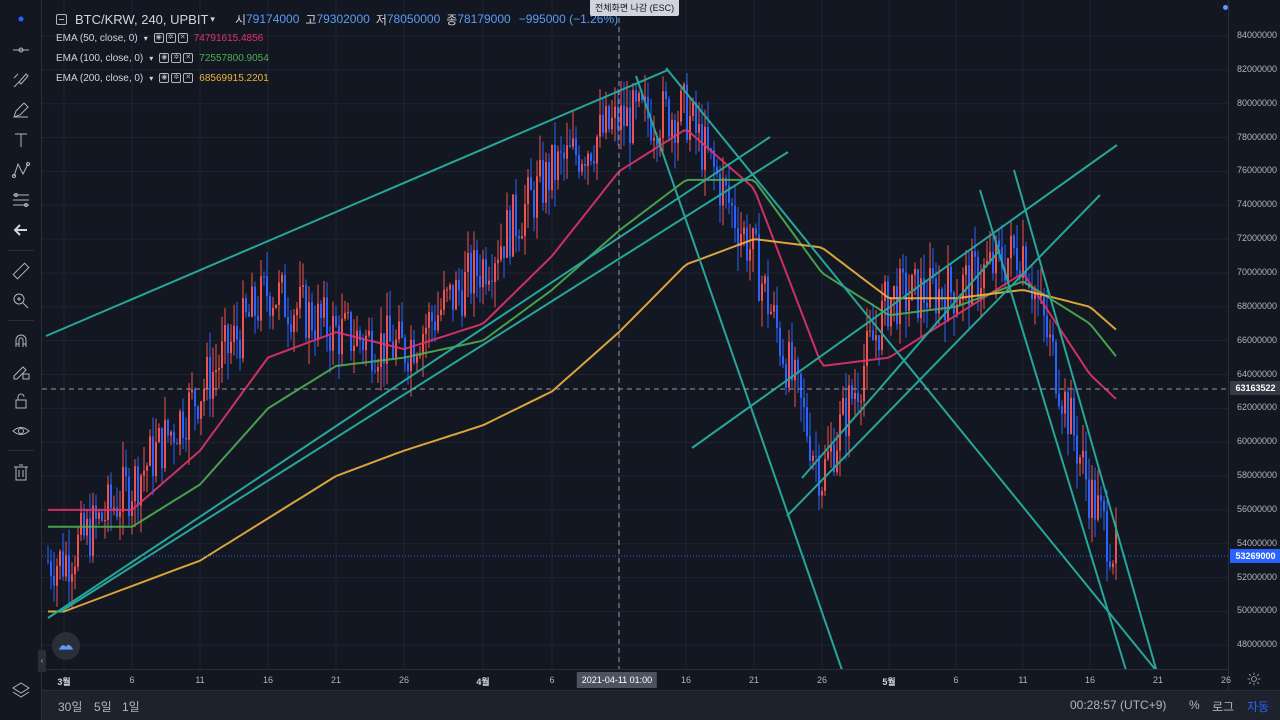 This screenshot has width=1280, height=720. I want to click on tradingview-logo-icon, so click(66, 646).